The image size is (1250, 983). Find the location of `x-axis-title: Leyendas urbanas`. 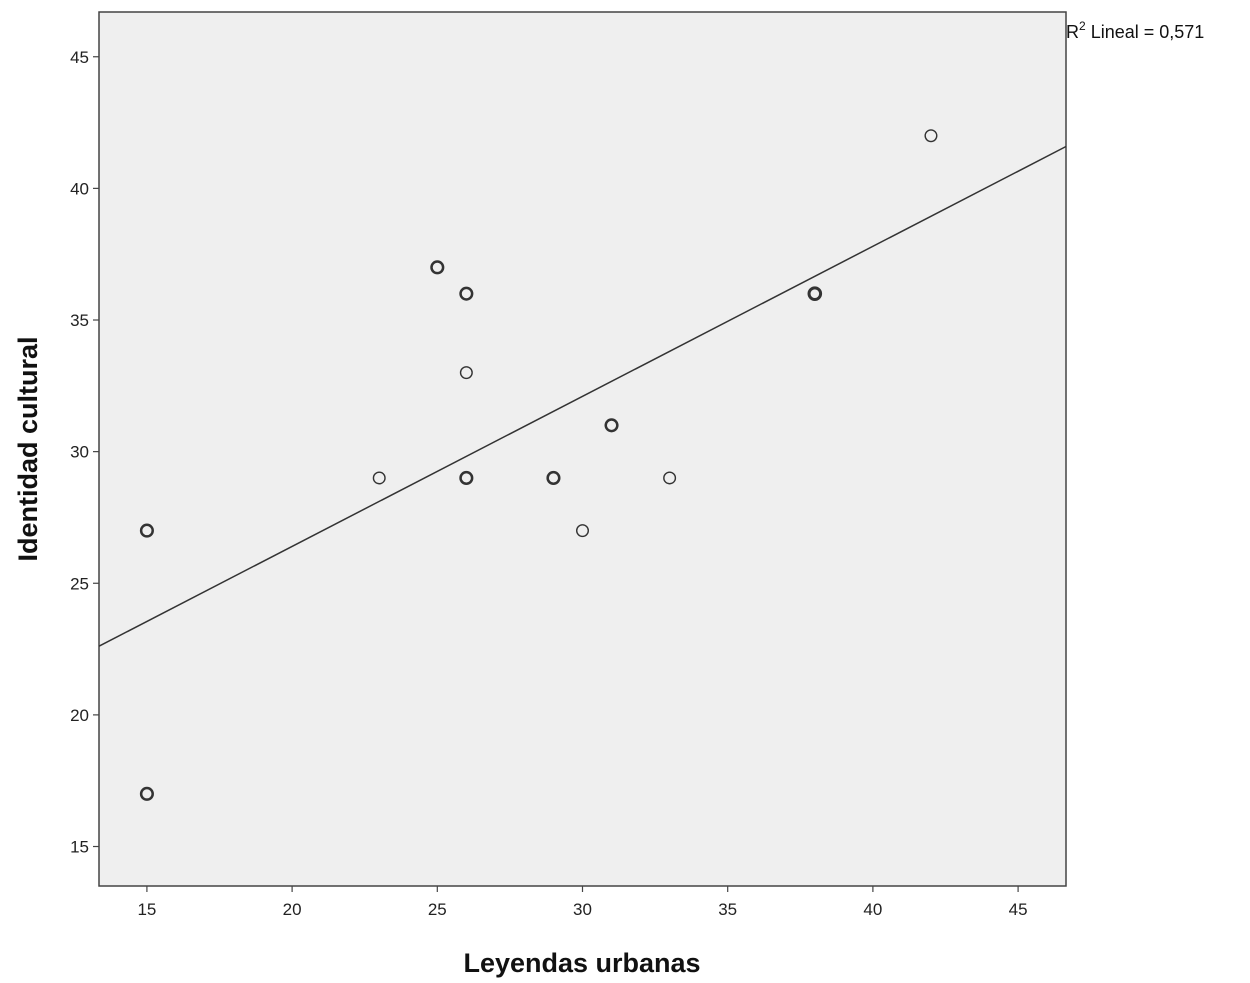

x-axis-title: Leyendas urbanas is located at coordinates (581, 963).